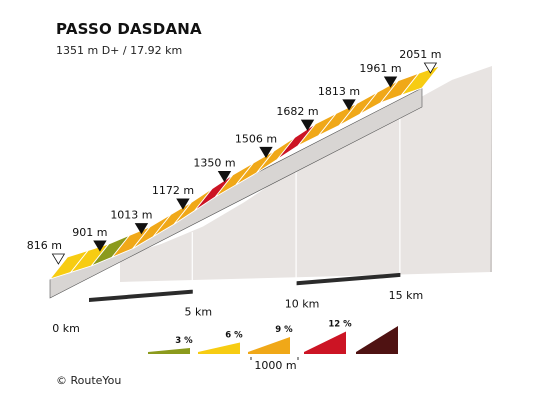 The image size is (550, 400). Describe the element at coordinates (302, 303) in the screenshot. I see `distance-tick-label: 10 km` at that location.